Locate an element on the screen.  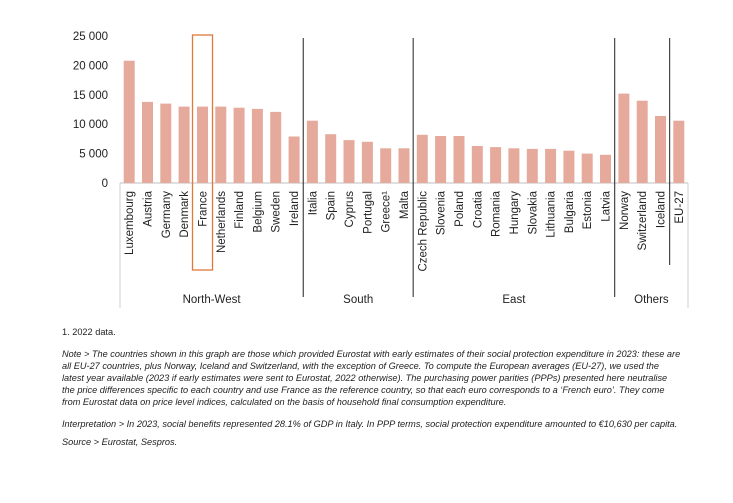
highlight-box is located at coordinates (202, 152).